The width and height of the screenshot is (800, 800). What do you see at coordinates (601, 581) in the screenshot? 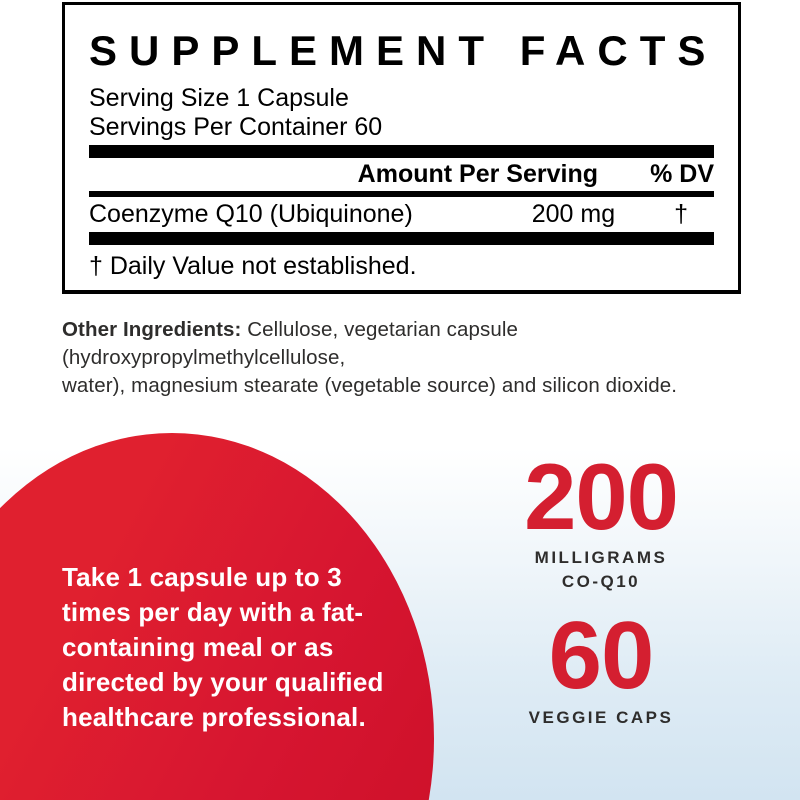
I see `coq10-label-line2: CO-Q10` at bounding box center [601, 581].